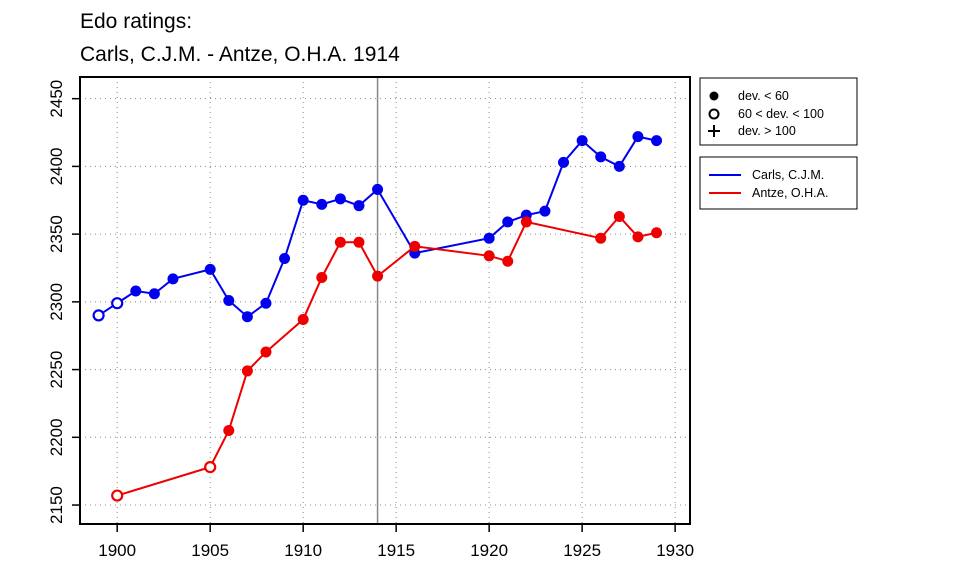  I want to click on legend-plus-icon, so click(714, 131).